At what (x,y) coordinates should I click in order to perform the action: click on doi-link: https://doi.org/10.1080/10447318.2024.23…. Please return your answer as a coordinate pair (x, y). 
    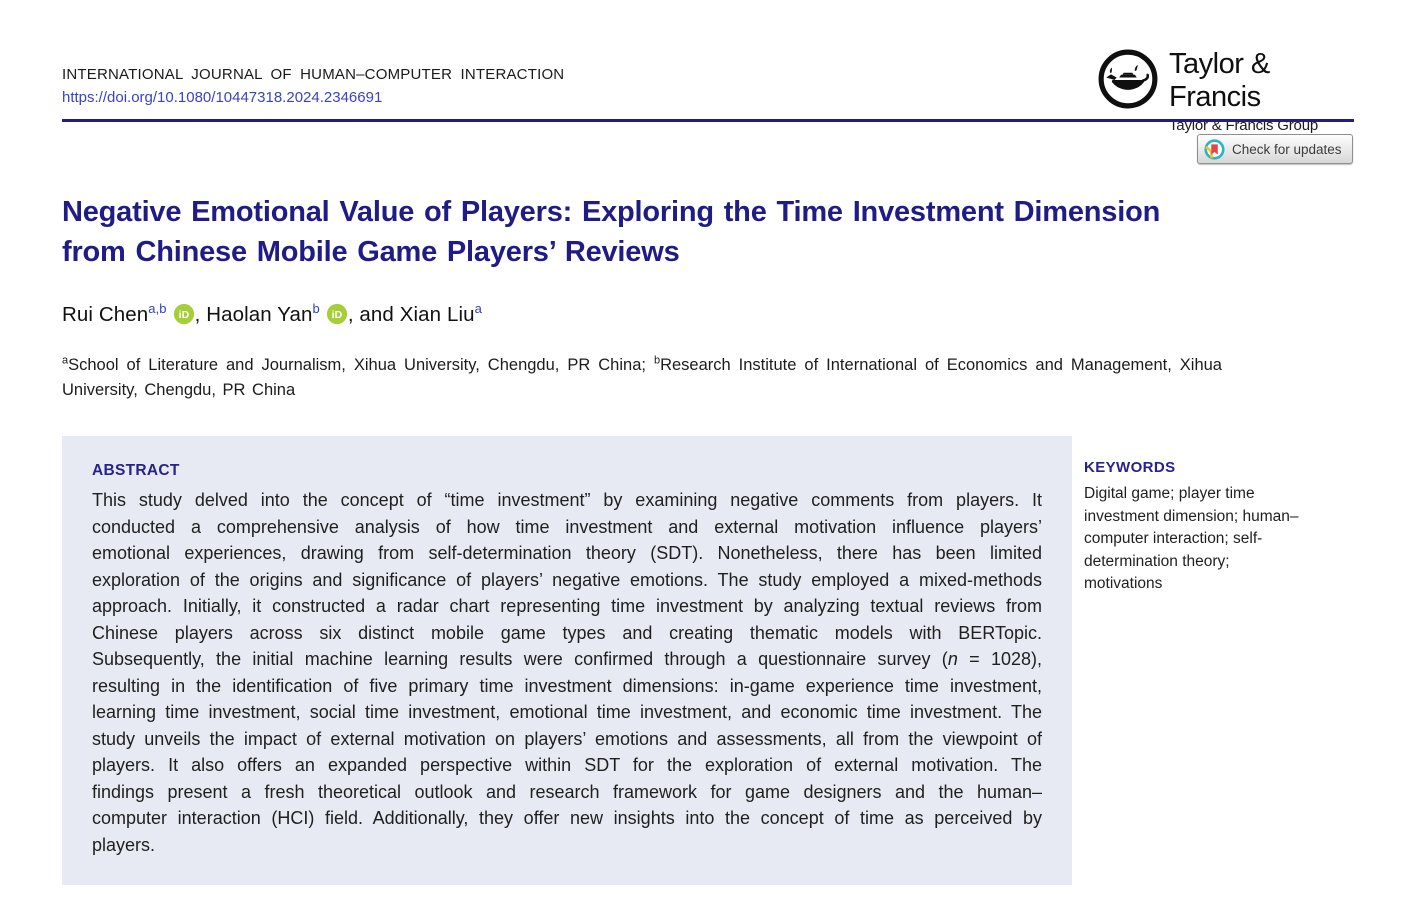
    Looking at the image, I should click on (222, 97).